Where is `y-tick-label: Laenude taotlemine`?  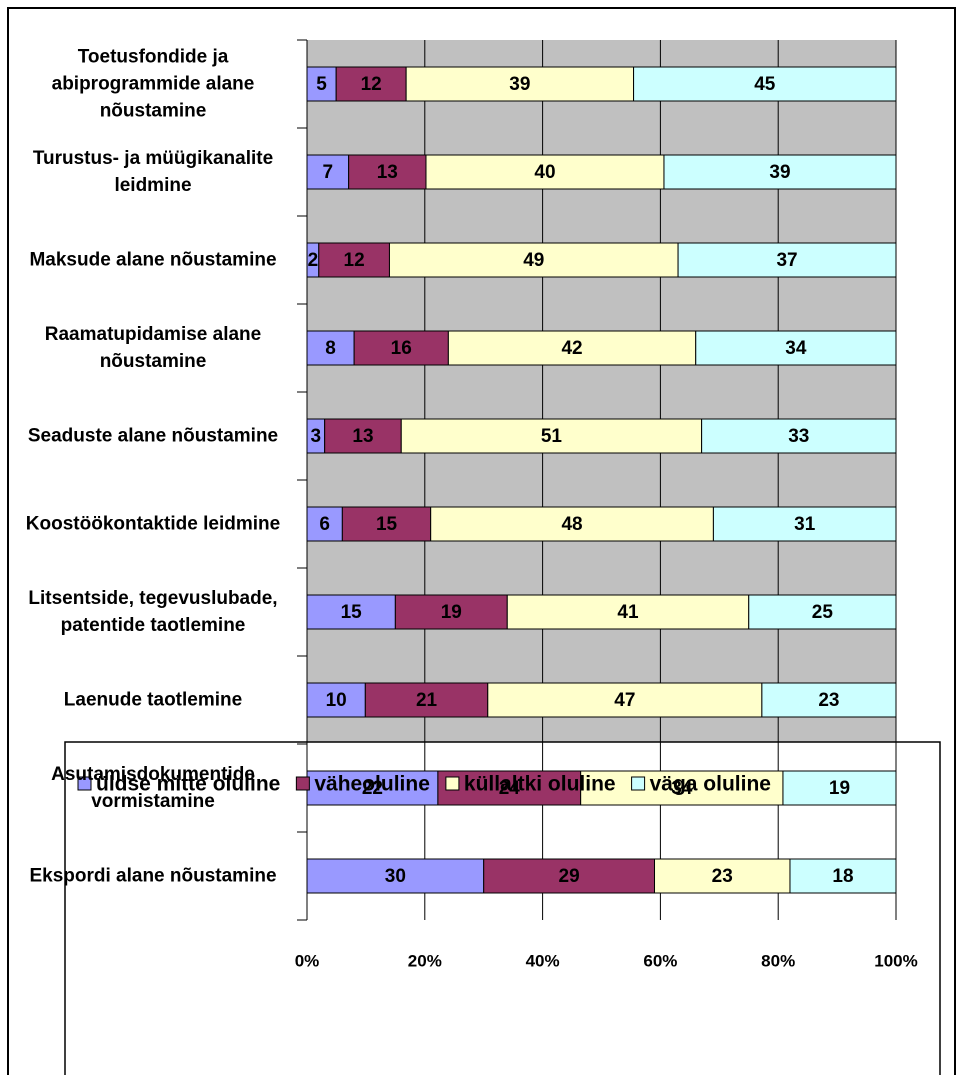
y-tick-label: Laenude taotlemine is located at coordinates (153, 700).